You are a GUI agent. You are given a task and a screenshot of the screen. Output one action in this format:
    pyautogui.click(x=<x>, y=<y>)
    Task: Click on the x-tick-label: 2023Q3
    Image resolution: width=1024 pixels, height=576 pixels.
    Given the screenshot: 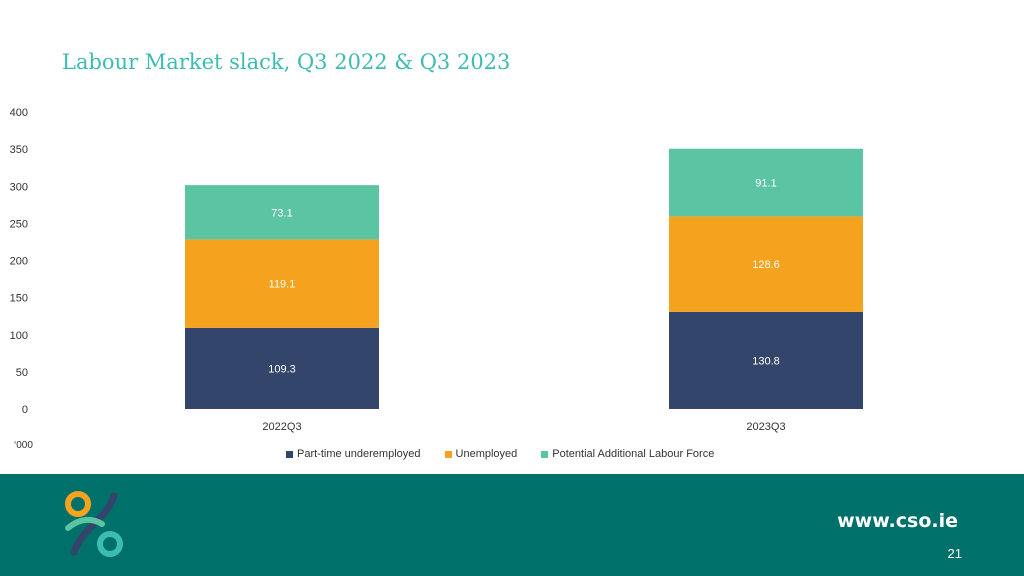 What is the action you would take?
    pyautogui.click(x=765, y=427)
    